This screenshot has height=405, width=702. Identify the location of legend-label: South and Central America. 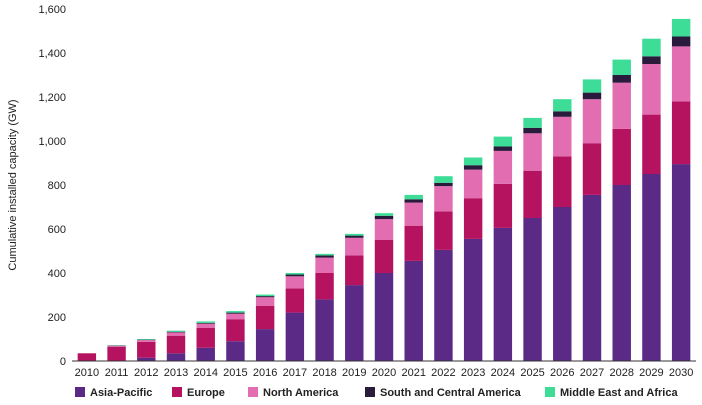
(451, 393).